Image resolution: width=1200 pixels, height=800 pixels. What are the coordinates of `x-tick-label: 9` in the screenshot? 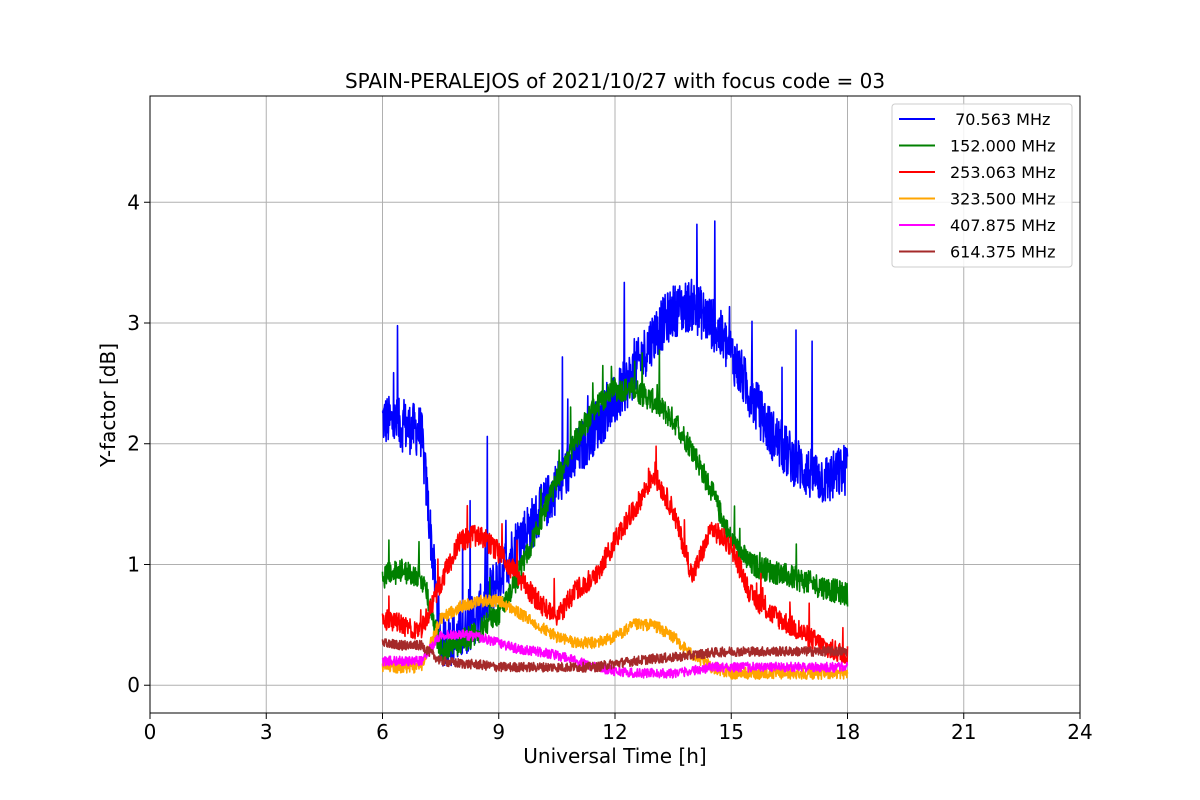 It's located at (498, 732).